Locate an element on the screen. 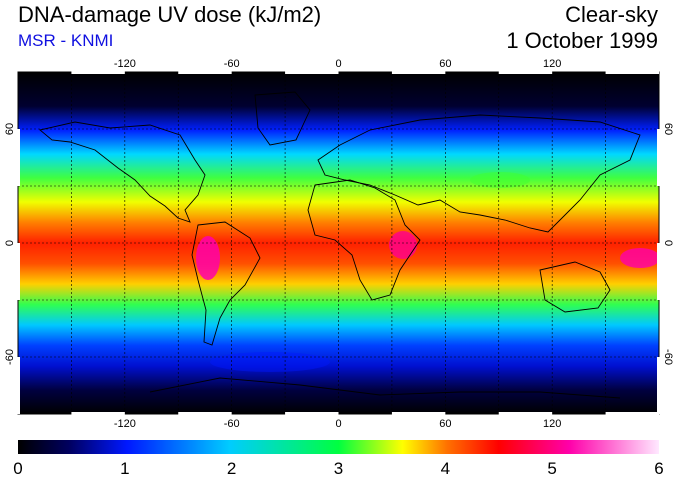 The height and width of the screenshot is (480, 678). colorbar-label: 2 is located at coordinates (231, 468).